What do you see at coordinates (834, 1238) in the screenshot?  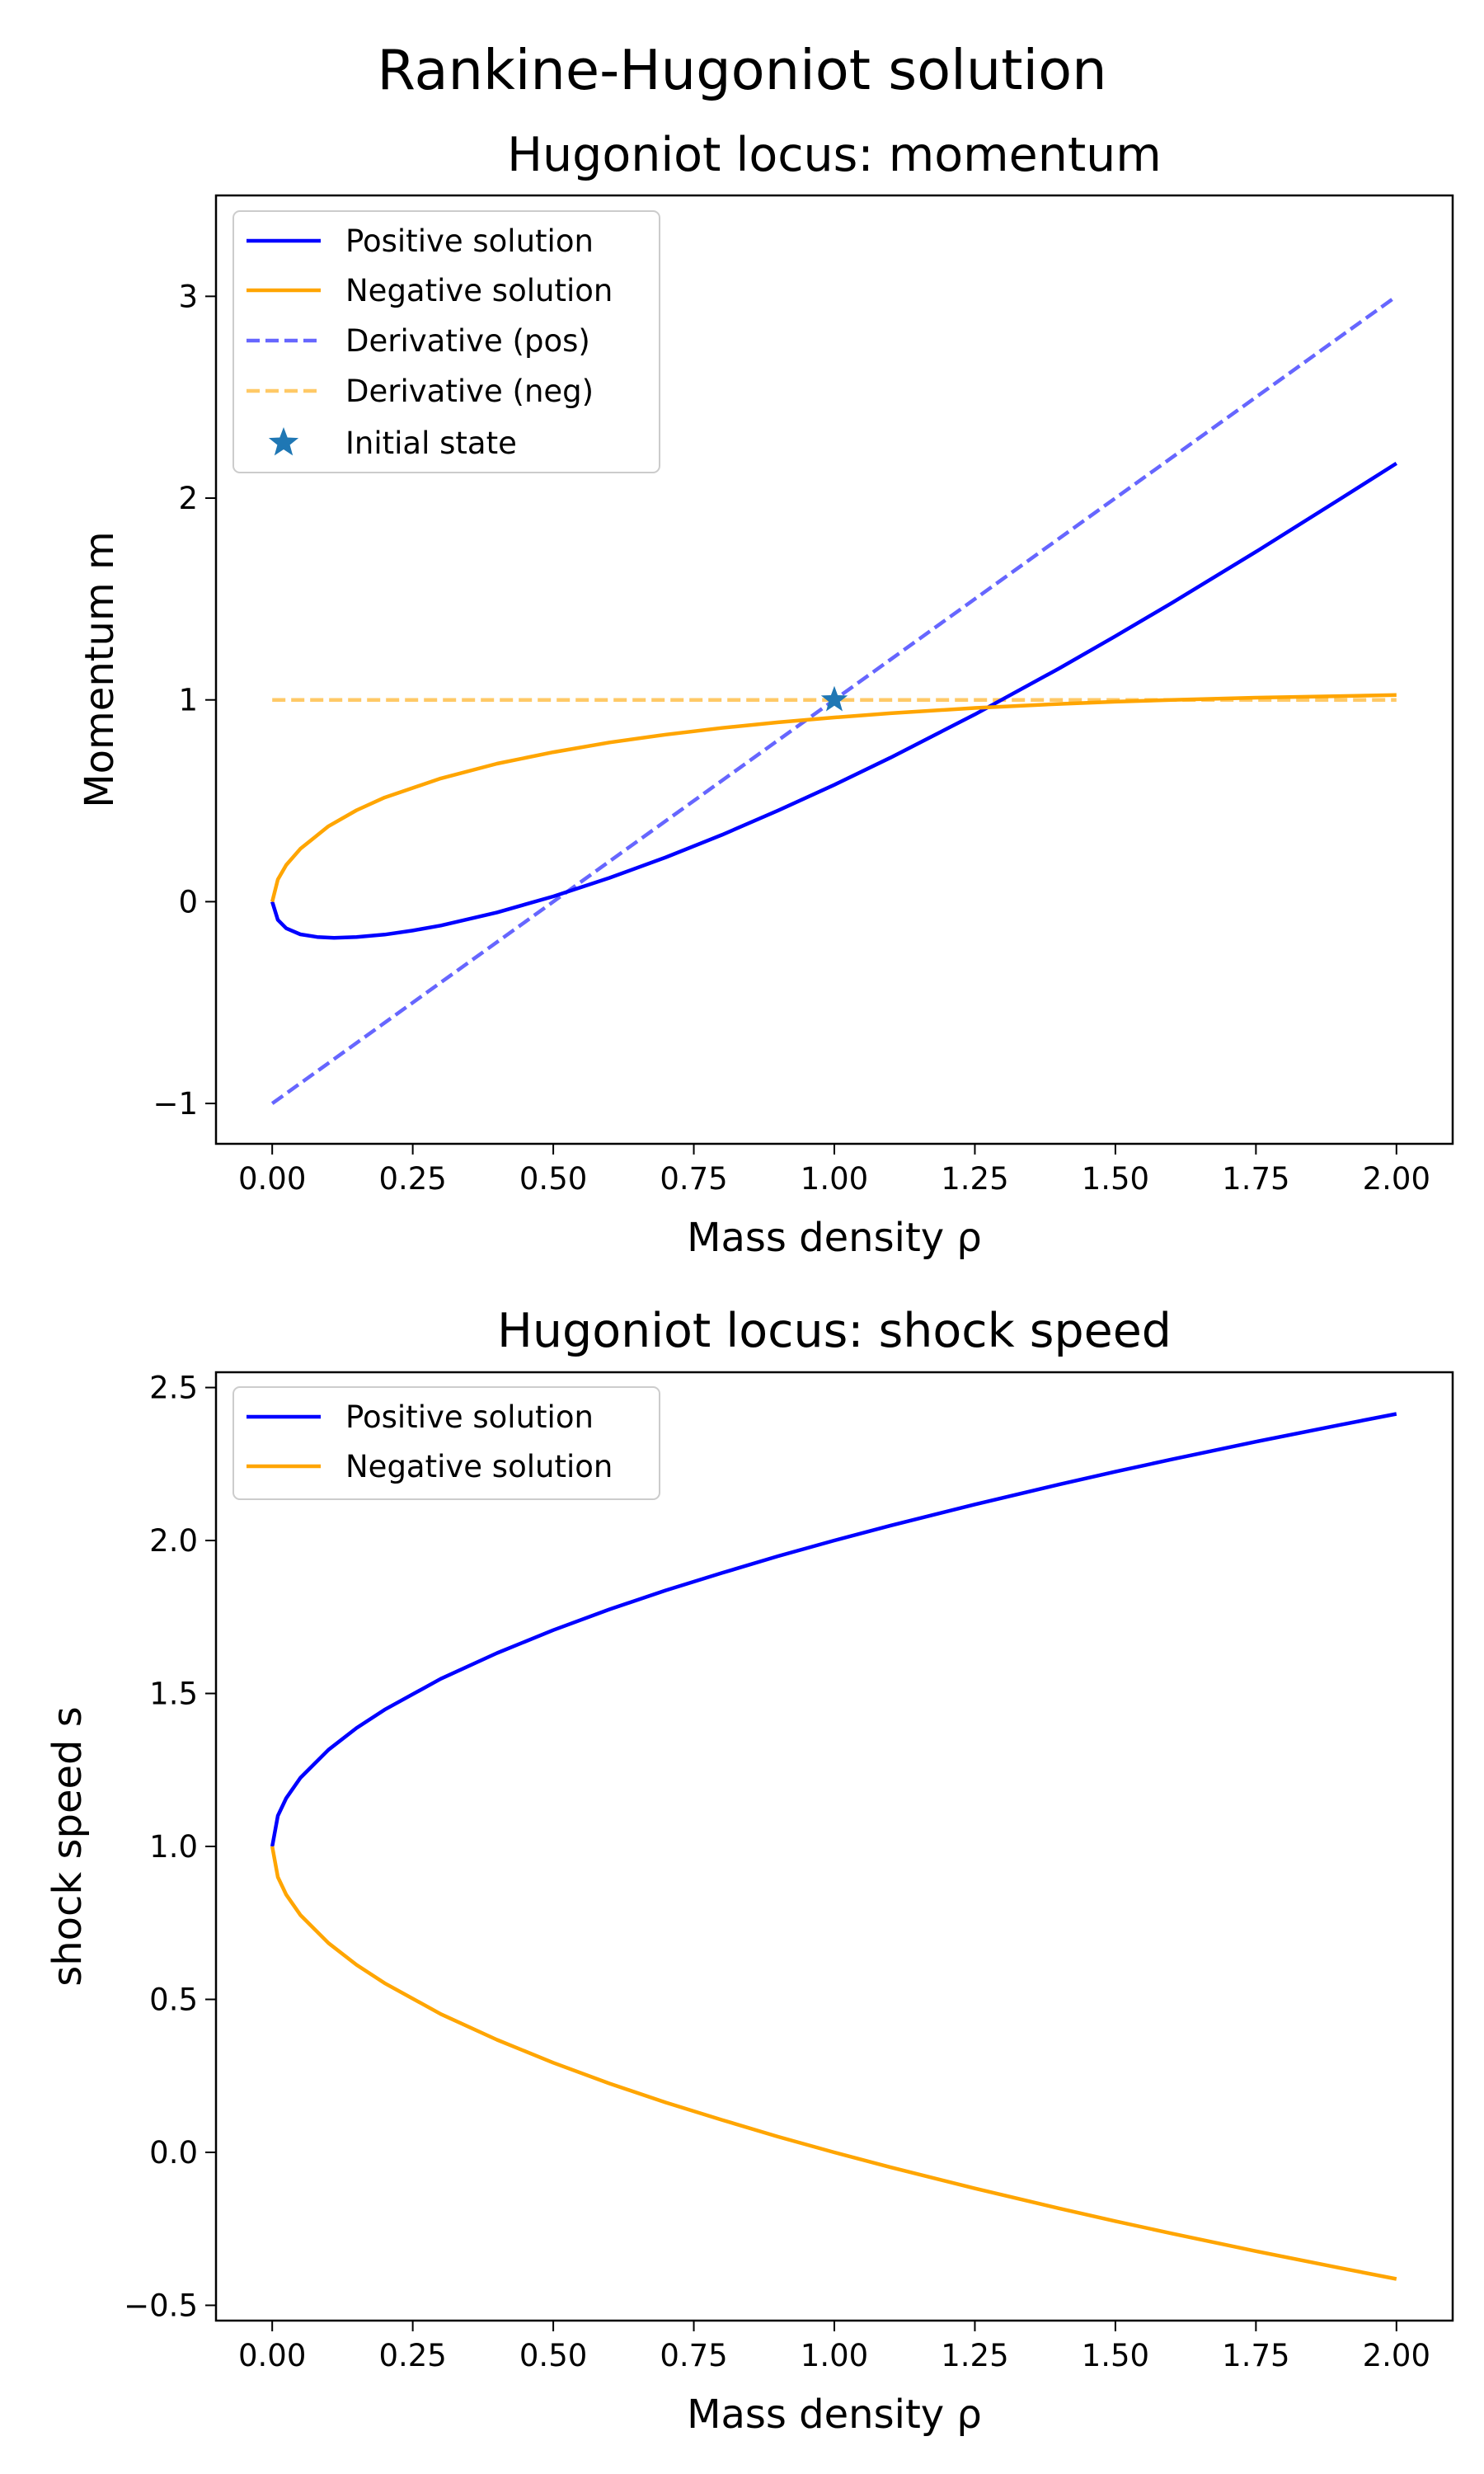 I see `momentum-xlabel: Mass density ρ` at bounding box center [834, 1238].